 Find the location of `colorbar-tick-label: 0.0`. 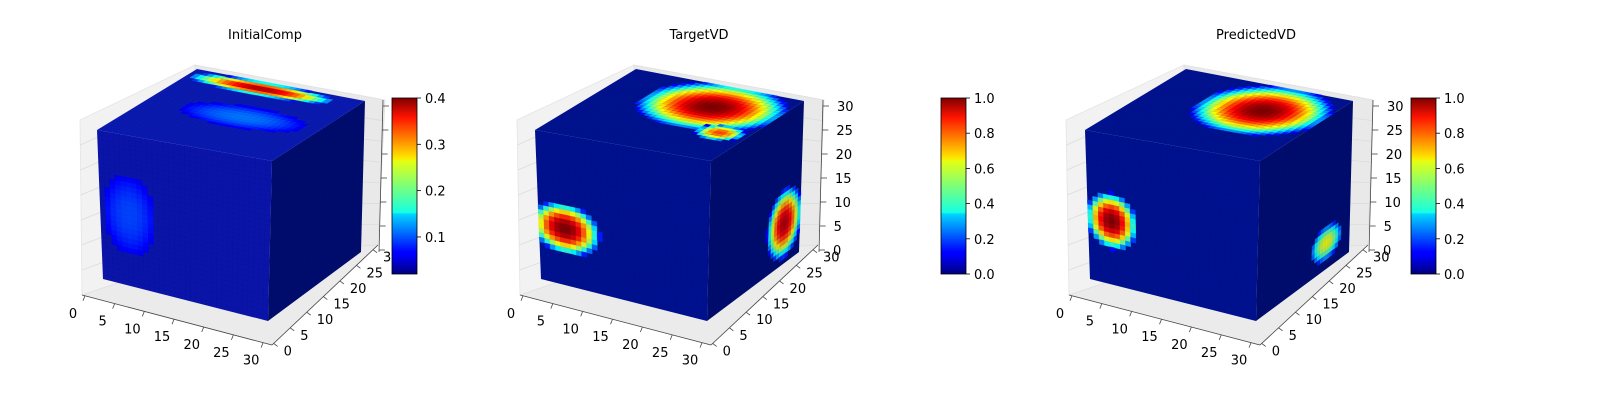

colorbar-tick-label: 0.0 is located at coordinates (1454, 275).